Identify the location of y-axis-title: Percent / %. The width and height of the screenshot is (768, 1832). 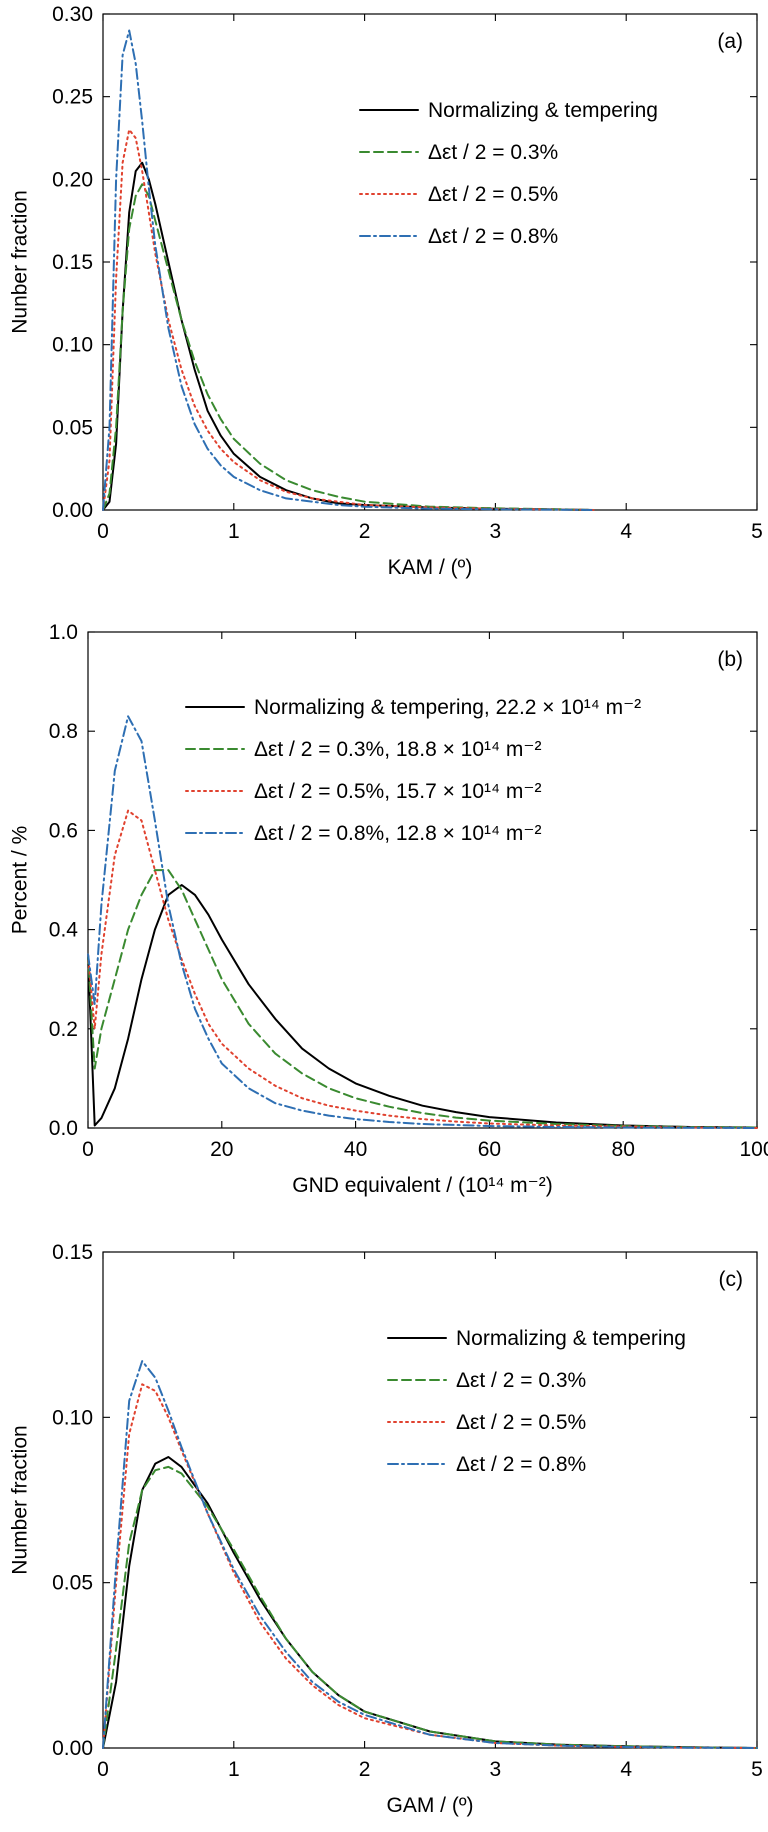
(20, 880).